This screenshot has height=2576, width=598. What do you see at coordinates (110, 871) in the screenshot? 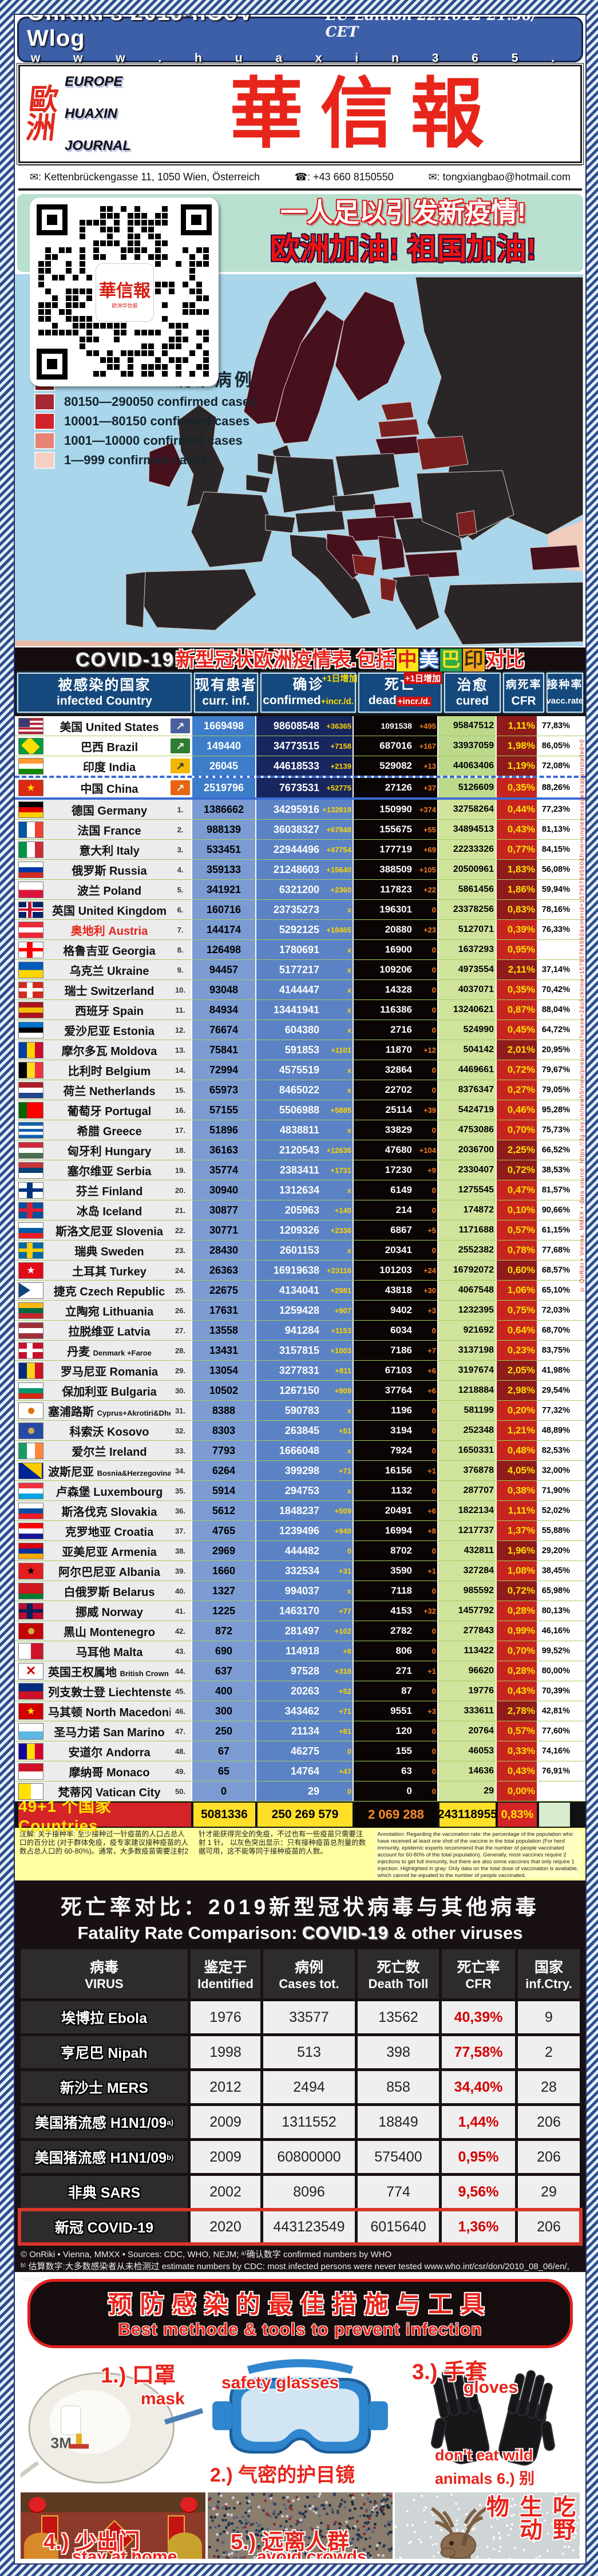
I see `country-name: 俄罗斯 Russia` at bounding box center [110, 871].